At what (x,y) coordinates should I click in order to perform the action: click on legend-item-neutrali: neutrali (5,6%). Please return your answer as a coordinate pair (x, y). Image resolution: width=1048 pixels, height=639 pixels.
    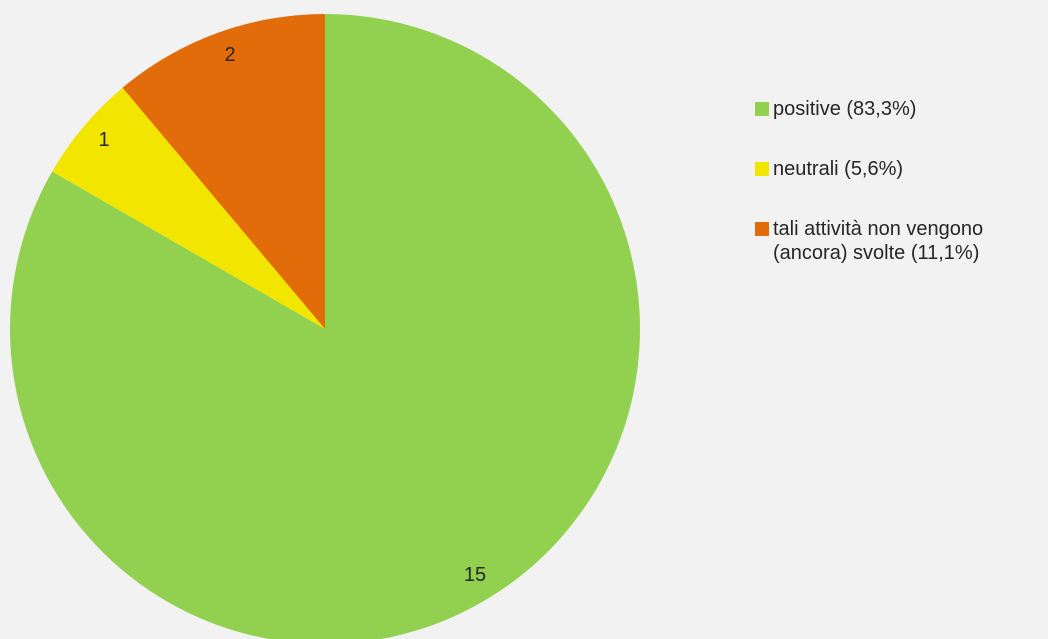
    Looking at the image, I should click on (900, 169).